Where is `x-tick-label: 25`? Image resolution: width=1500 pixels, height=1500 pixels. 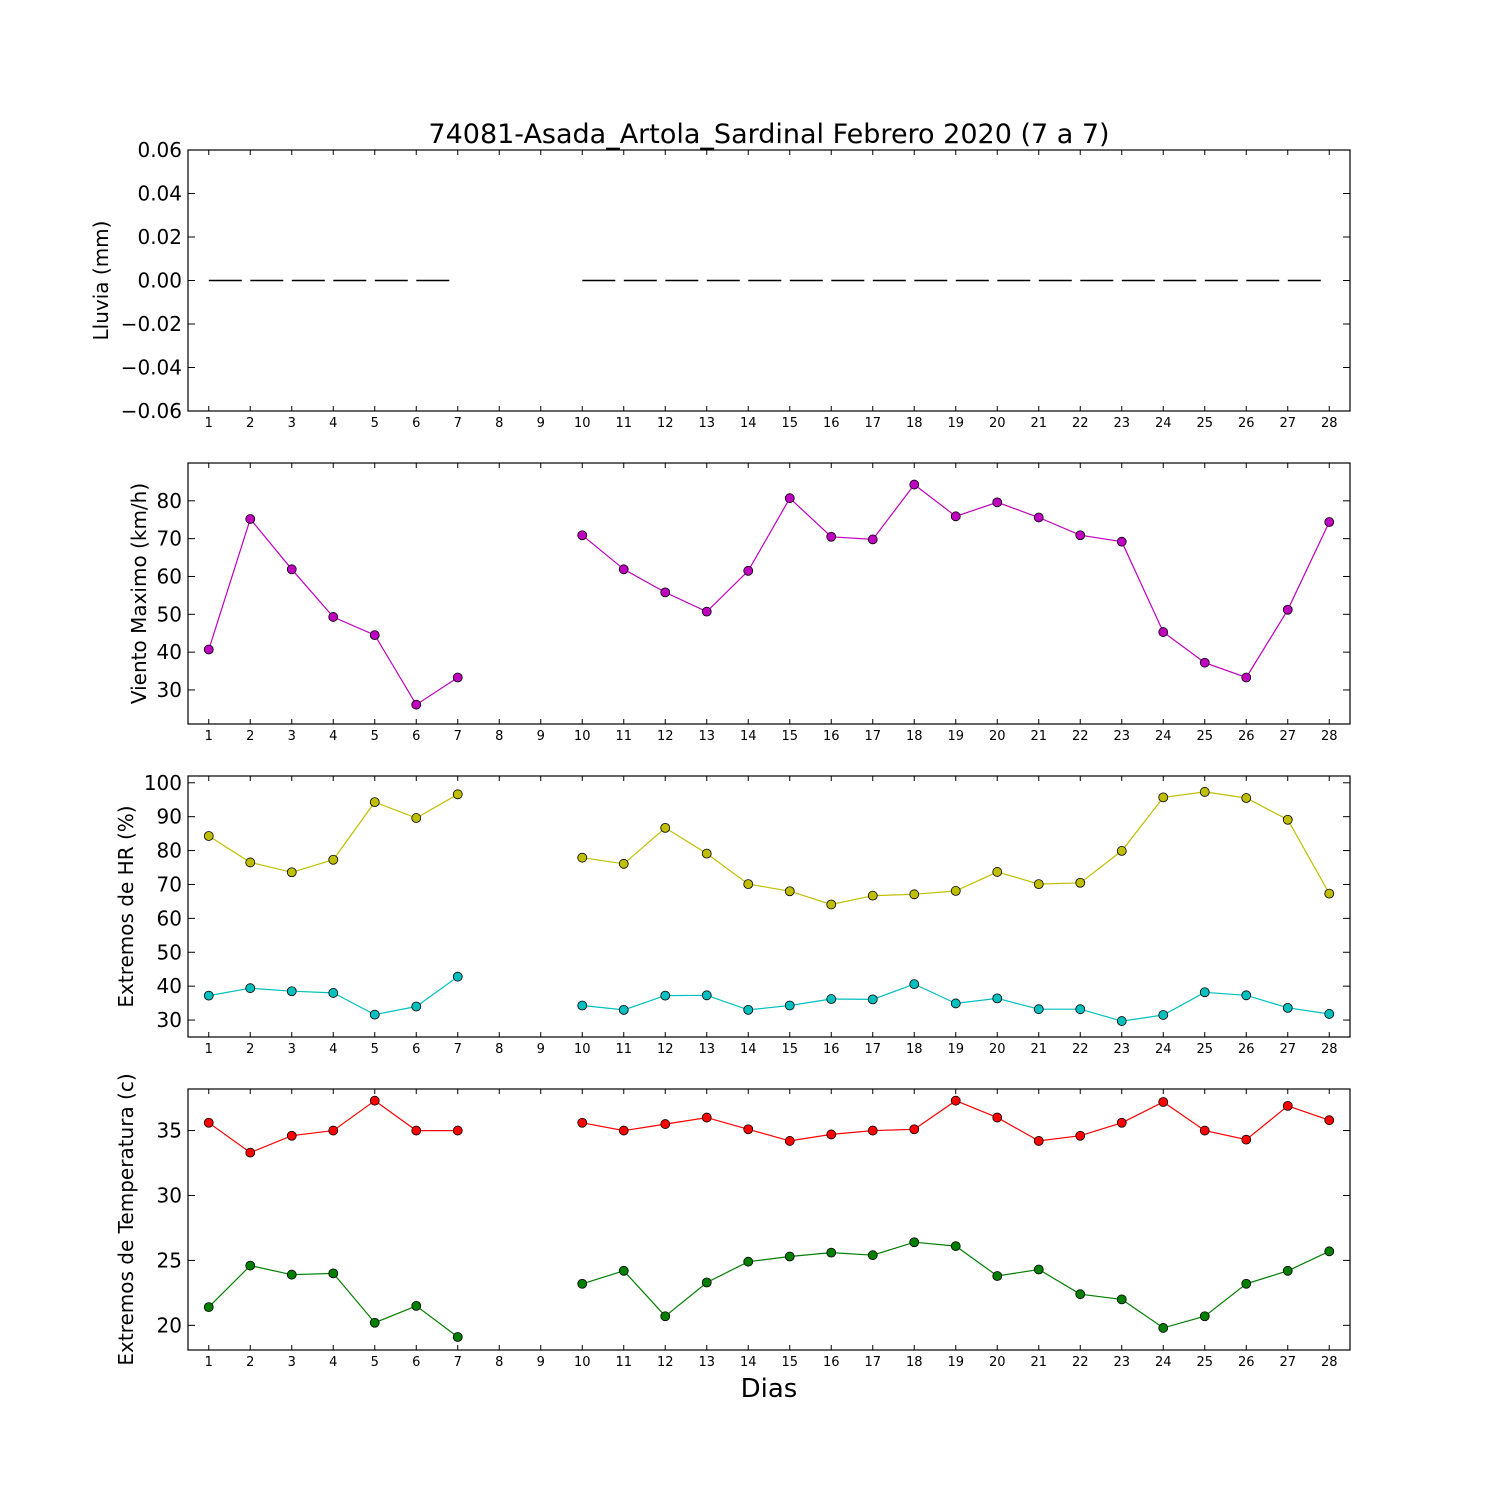
x-tick-label: 25 is located at coordinates (1204, 423).